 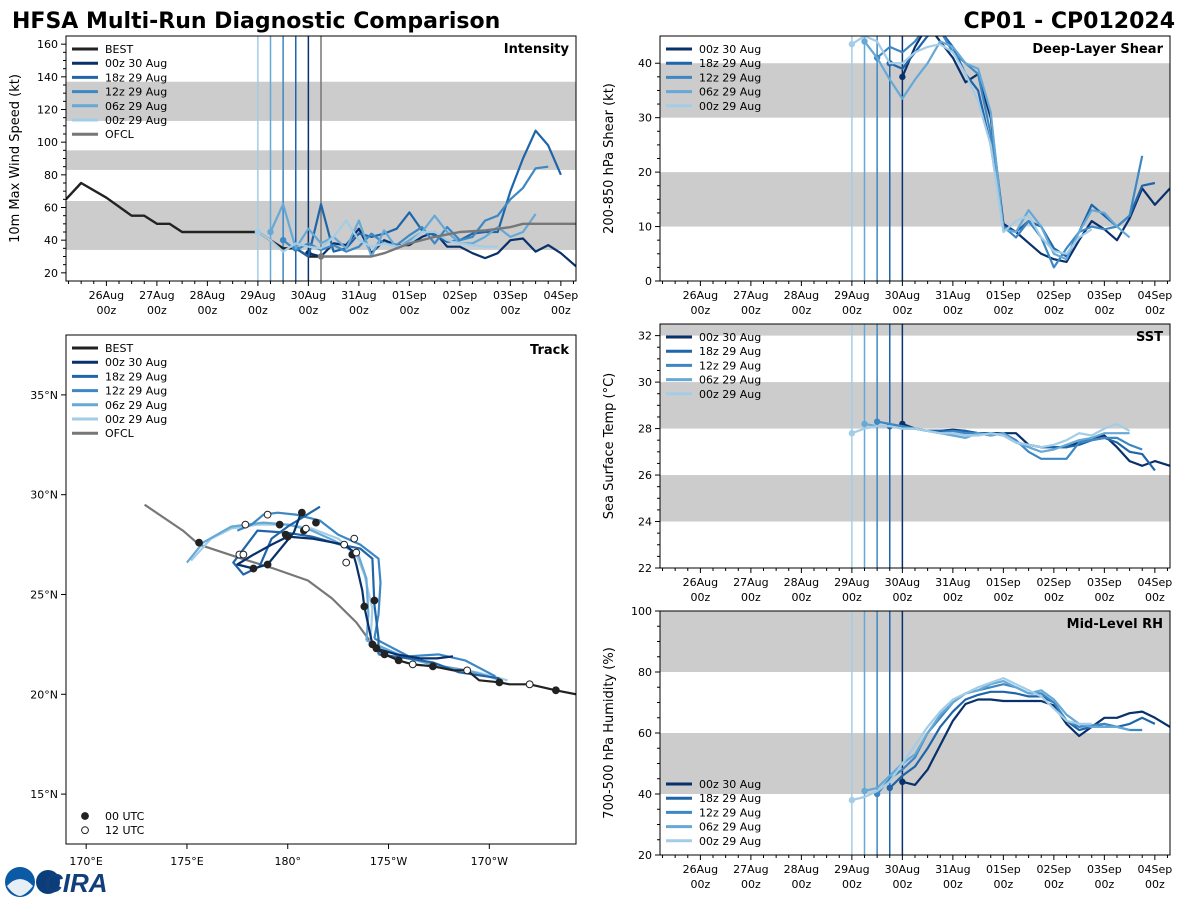 I want to click on y-tick-label: 24, so click(x=645, y=522).